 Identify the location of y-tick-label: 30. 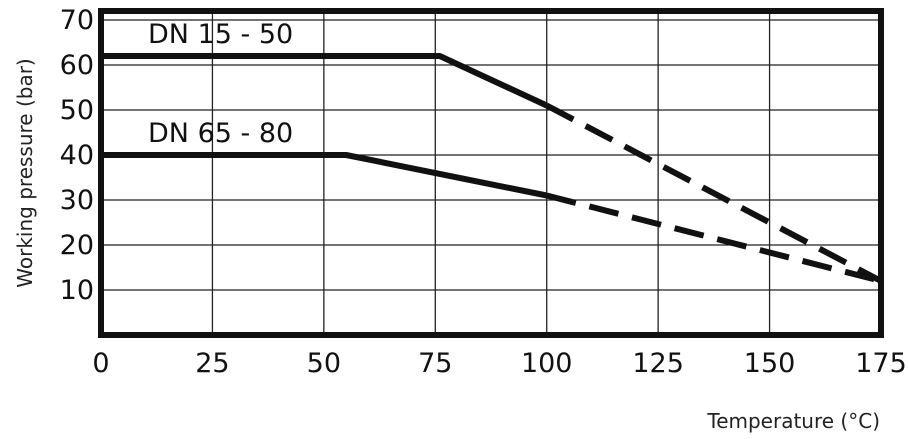
(77, 200).